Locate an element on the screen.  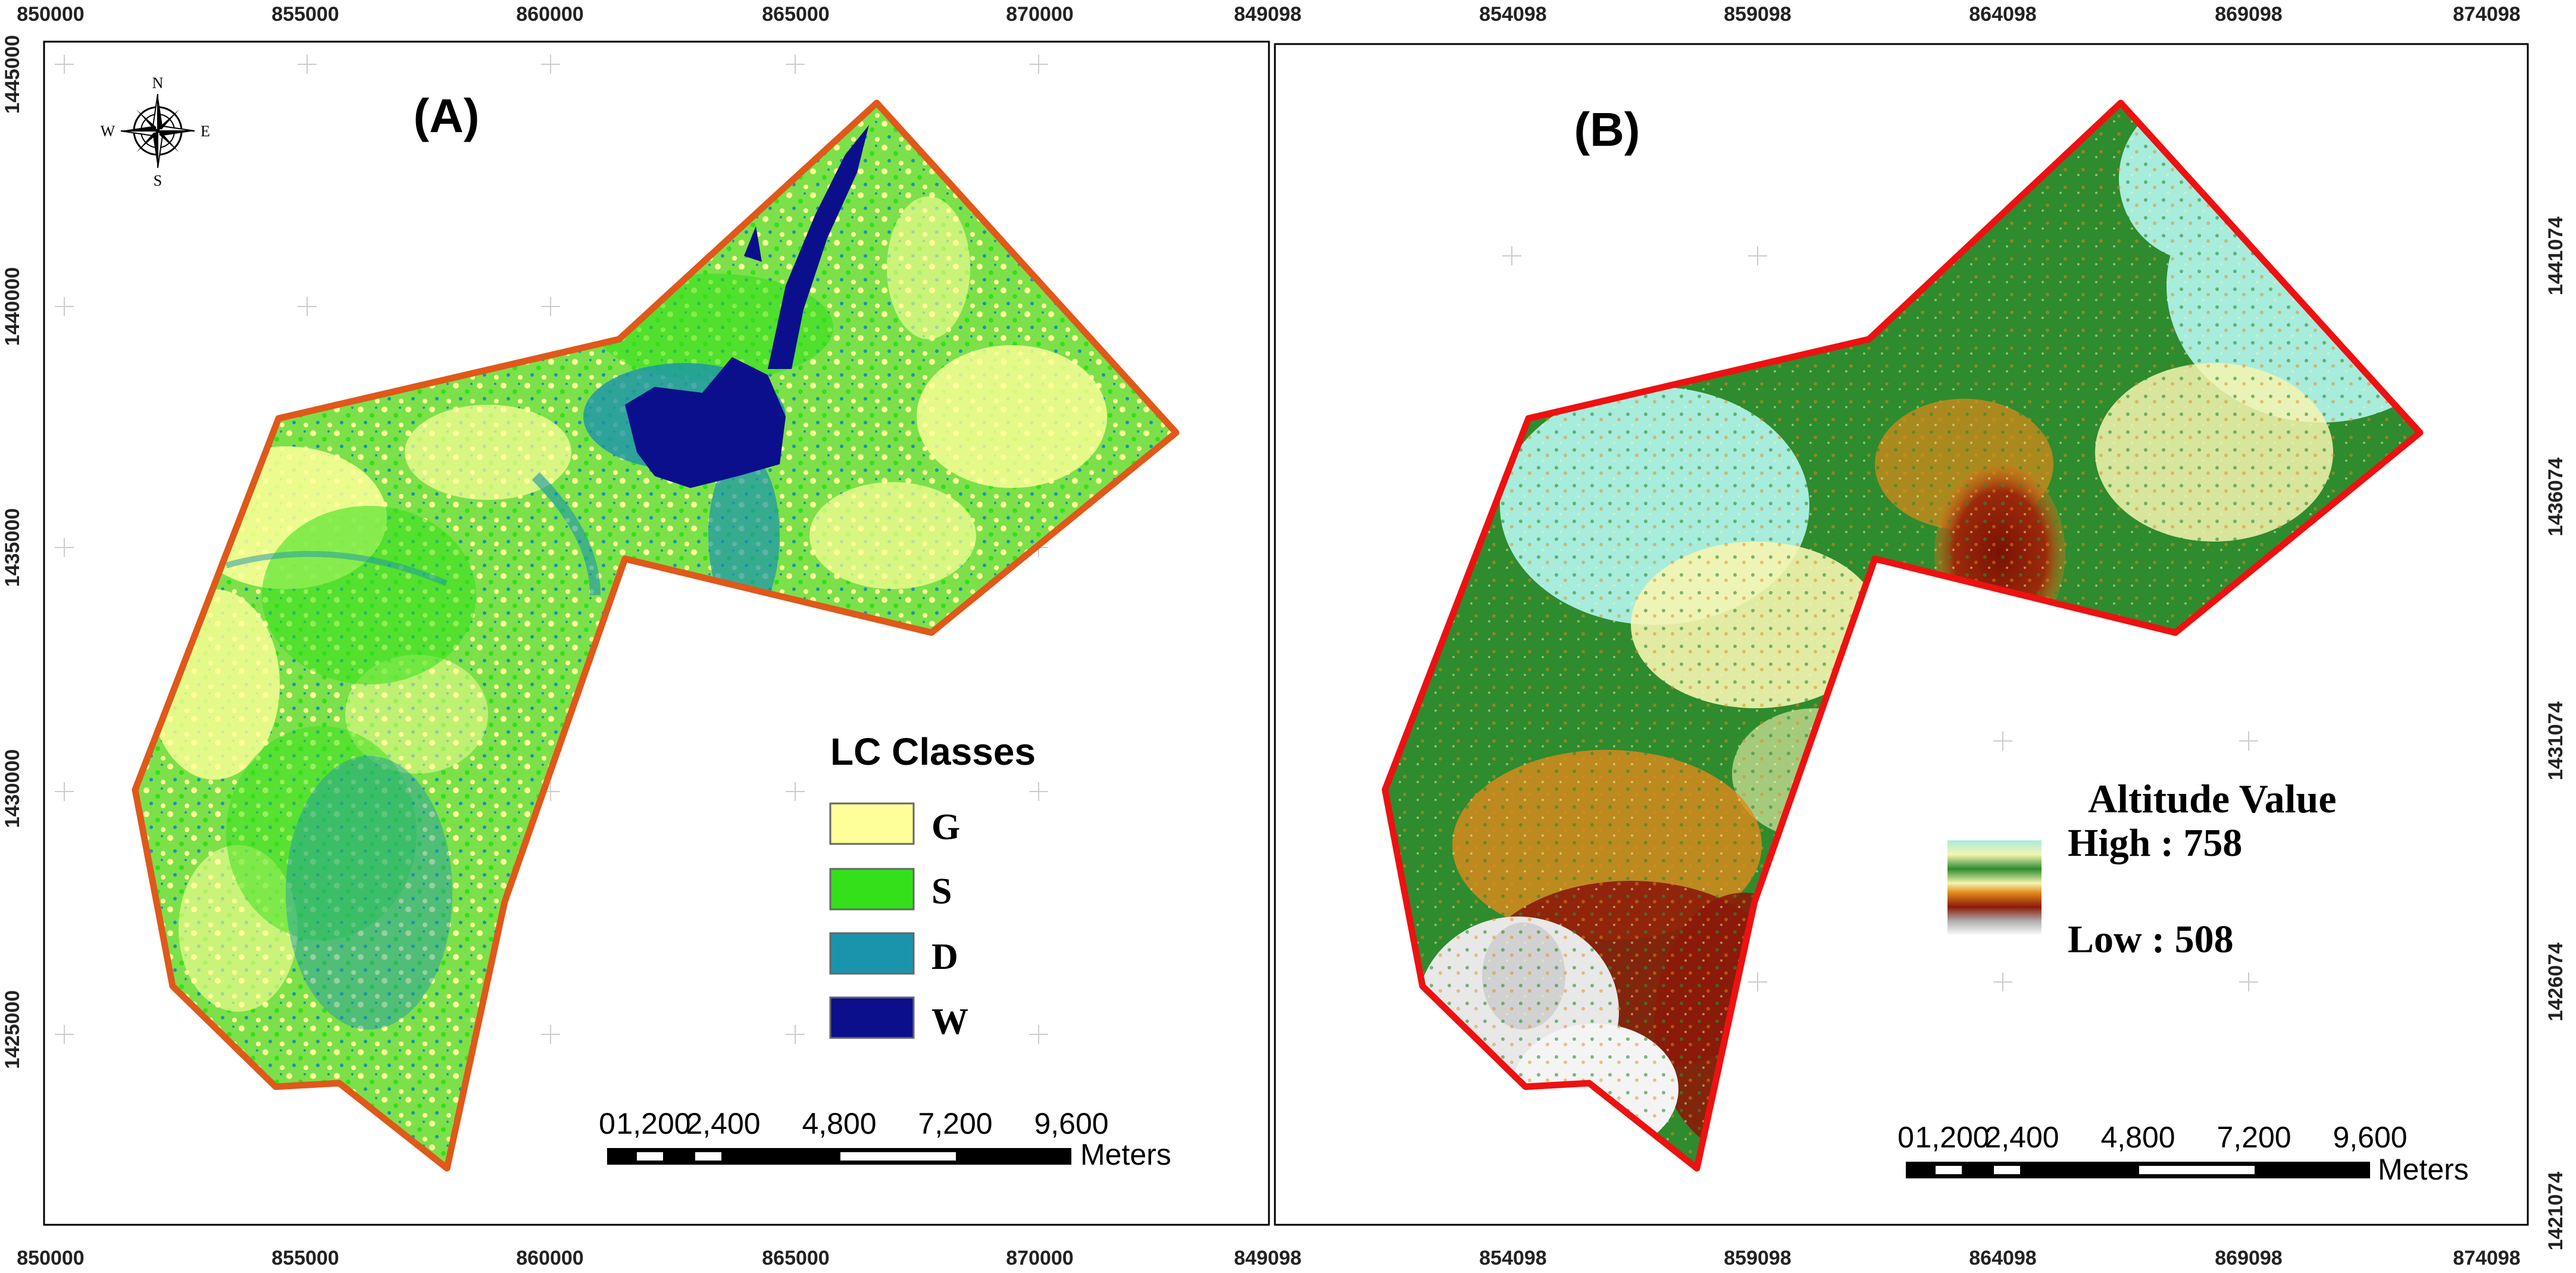
panel-b-x-tick-top: 874098 is located at coordinates (2486, 14).